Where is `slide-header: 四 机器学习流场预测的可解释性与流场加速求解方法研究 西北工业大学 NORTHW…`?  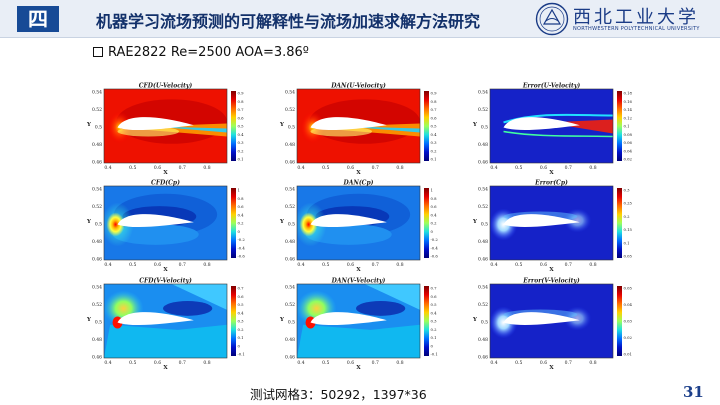
slide-header: 四 机器学习流场预测的可解释性与流场加速求解方法研究 西北工业大学 NORTHW… is located at coordinates (360, 19).